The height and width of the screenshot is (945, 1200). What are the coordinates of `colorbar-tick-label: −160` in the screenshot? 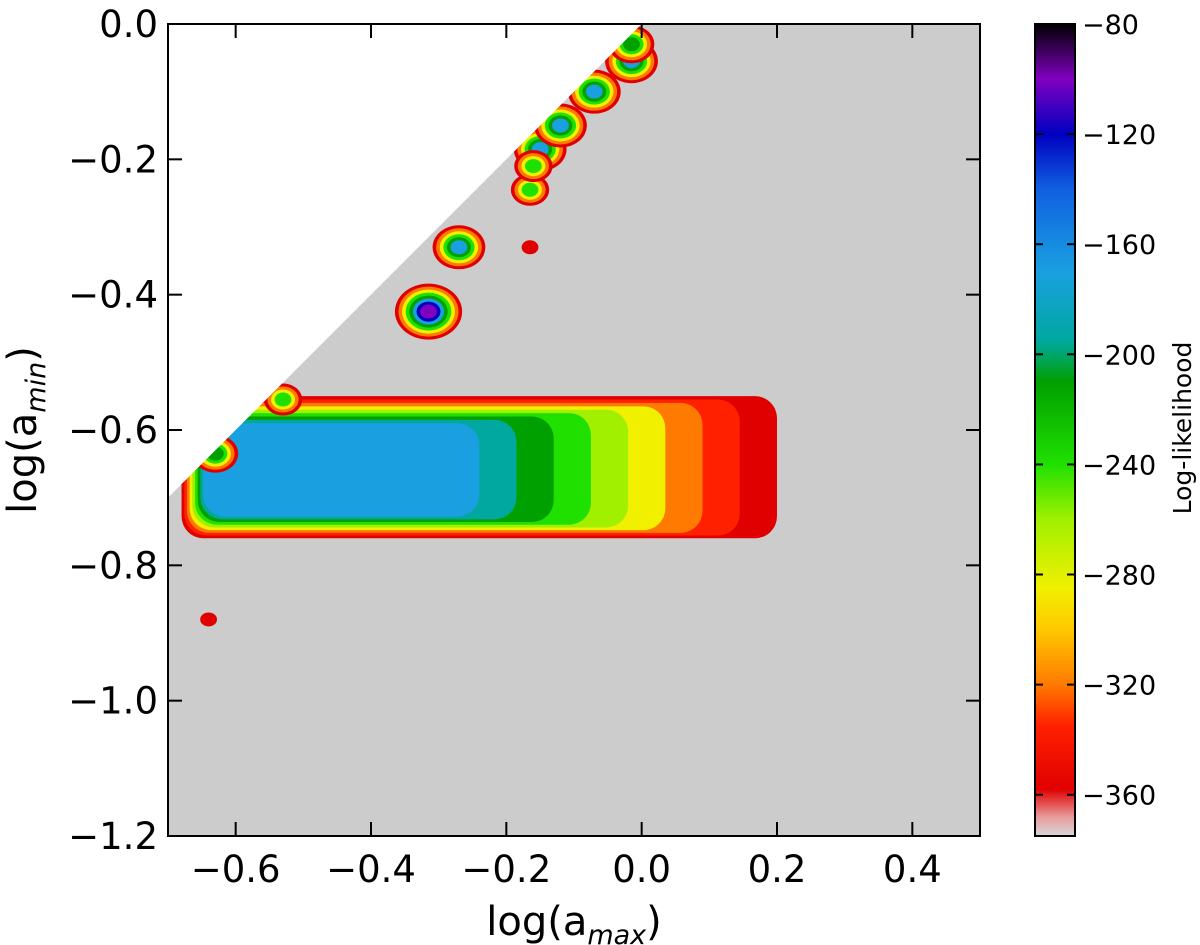 It's located at (1119, 245).